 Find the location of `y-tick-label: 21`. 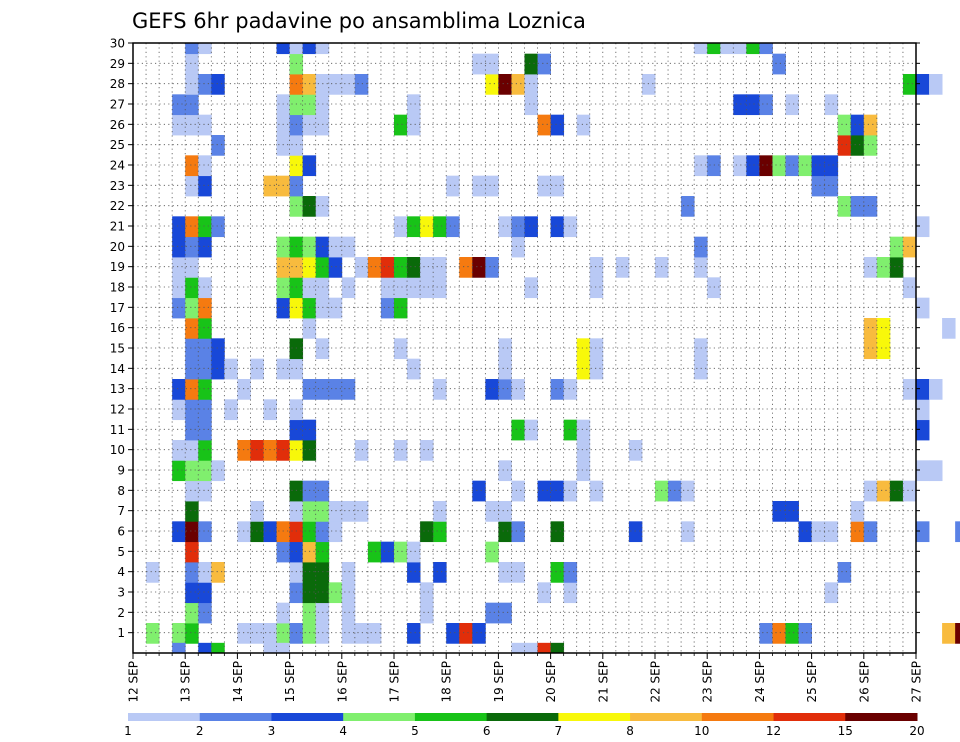

y-tick-label: 21 is located at coordinates (117, 227).